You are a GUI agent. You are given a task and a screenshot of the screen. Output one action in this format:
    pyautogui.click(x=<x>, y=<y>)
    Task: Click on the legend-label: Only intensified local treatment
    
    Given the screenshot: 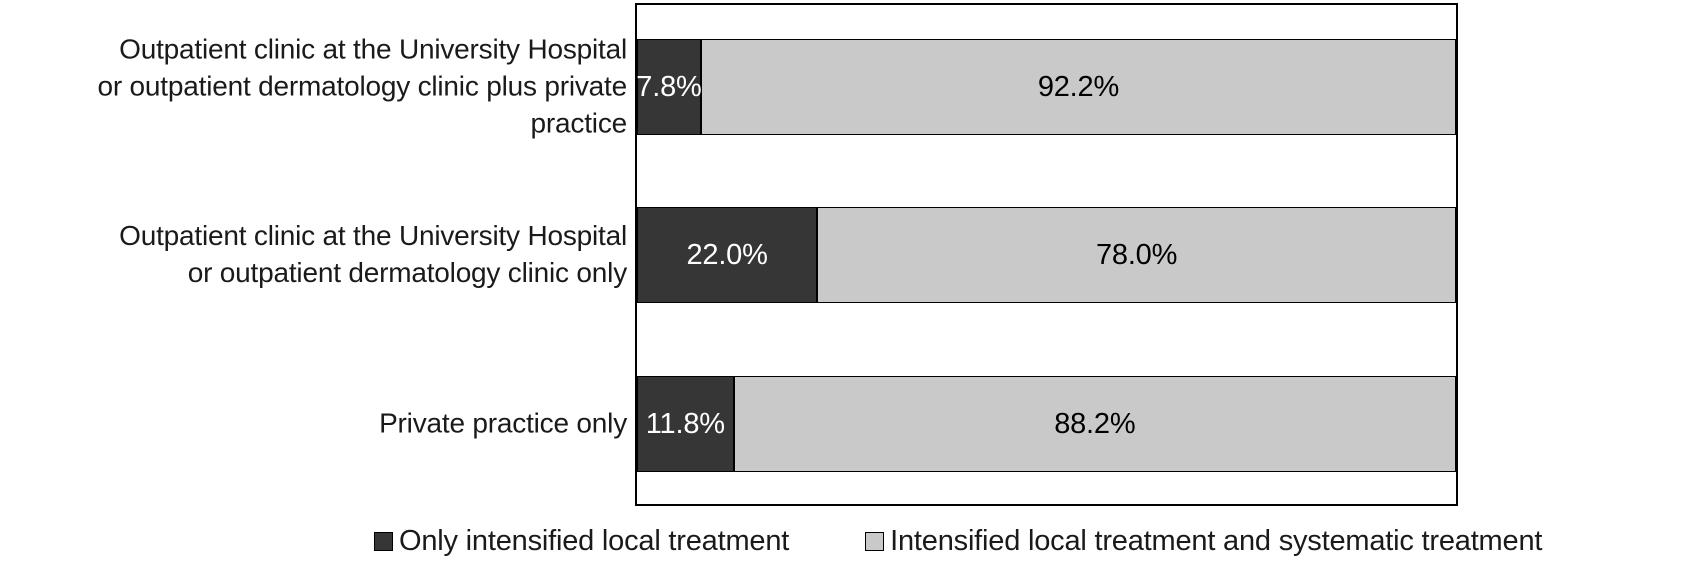 What is the action you would take?
    pyautogui.click(x=594, y=541)
    